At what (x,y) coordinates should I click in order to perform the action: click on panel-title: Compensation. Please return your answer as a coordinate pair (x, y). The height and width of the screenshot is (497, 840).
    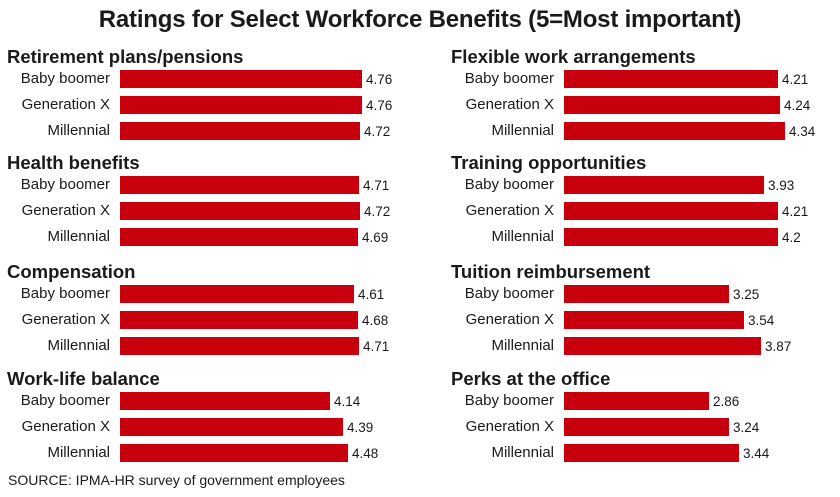
    Looking at the image, I should click on (71, 271).